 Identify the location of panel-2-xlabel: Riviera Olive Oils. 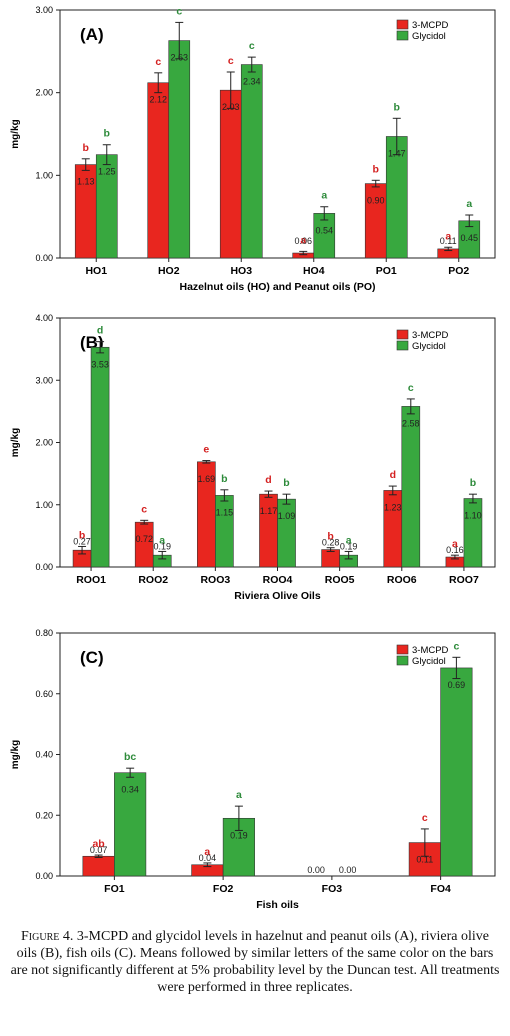
(277, 596).